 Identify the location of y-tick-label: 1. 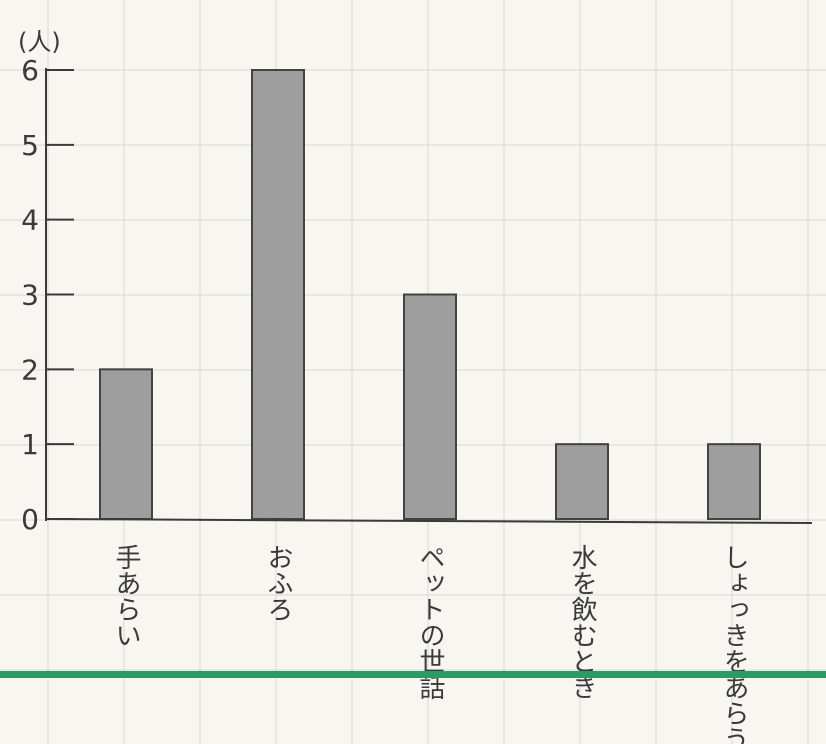
(30, 444).